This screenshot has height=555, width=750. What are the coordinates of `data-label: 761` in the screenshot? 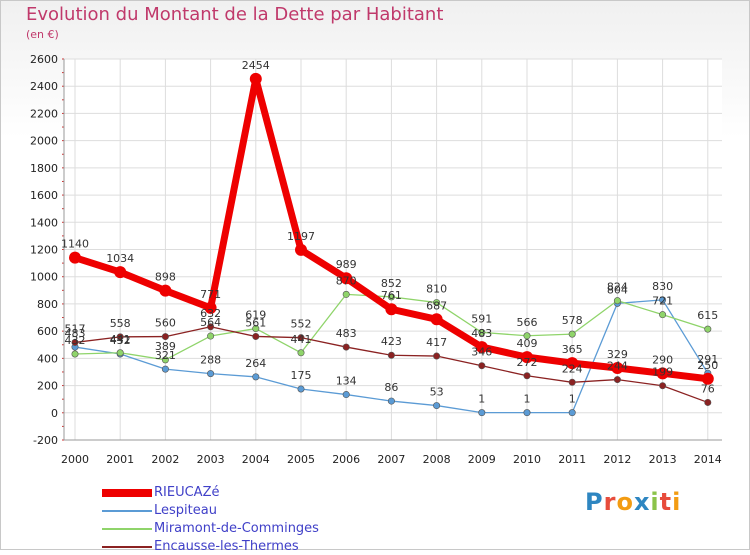 It's located at (391, 295).